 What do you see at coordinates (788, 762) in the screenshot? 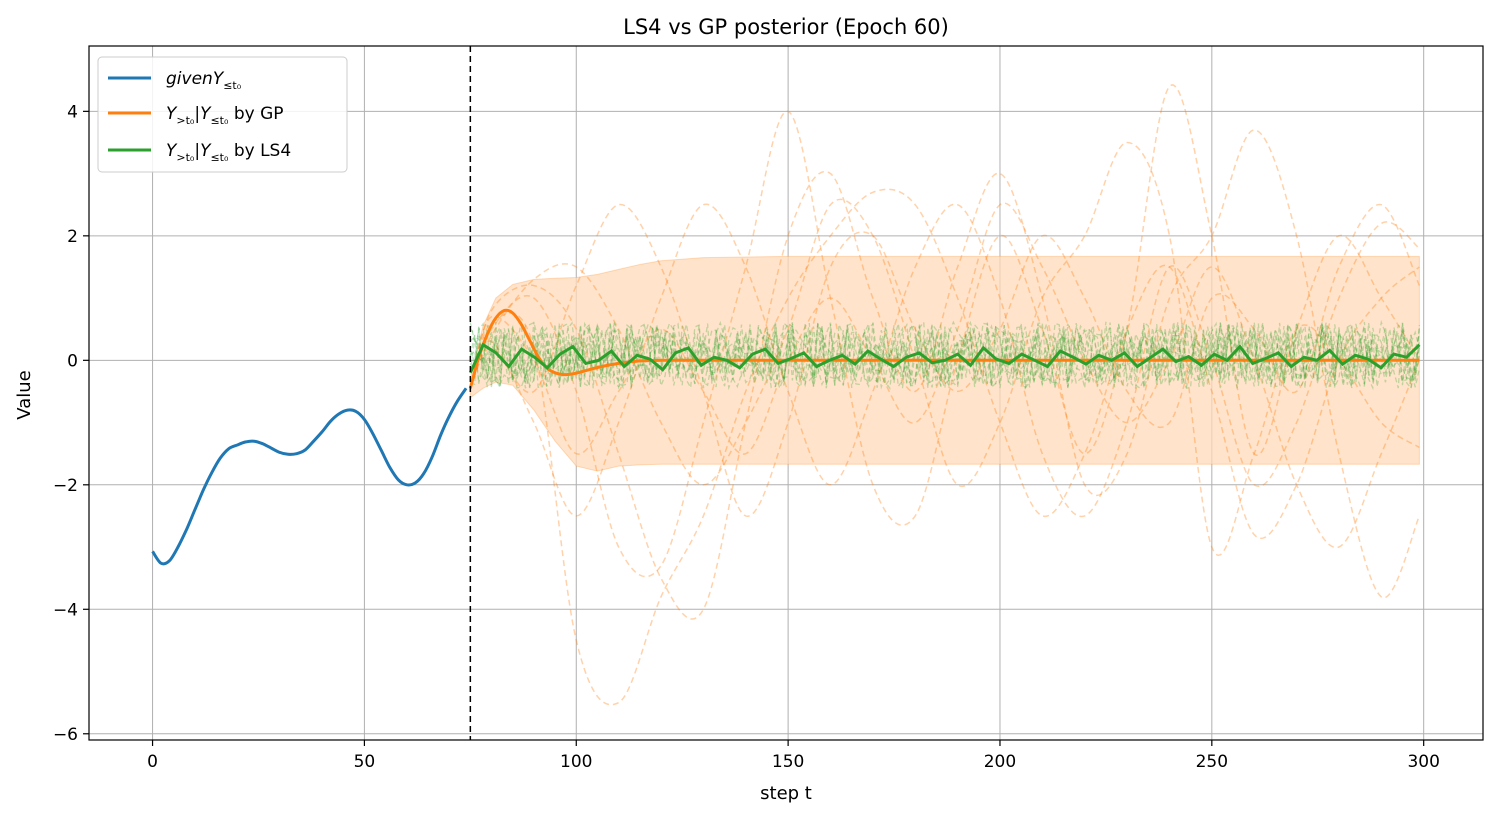
I see `x-tick-label: 150` at bounding box center [788, 762].